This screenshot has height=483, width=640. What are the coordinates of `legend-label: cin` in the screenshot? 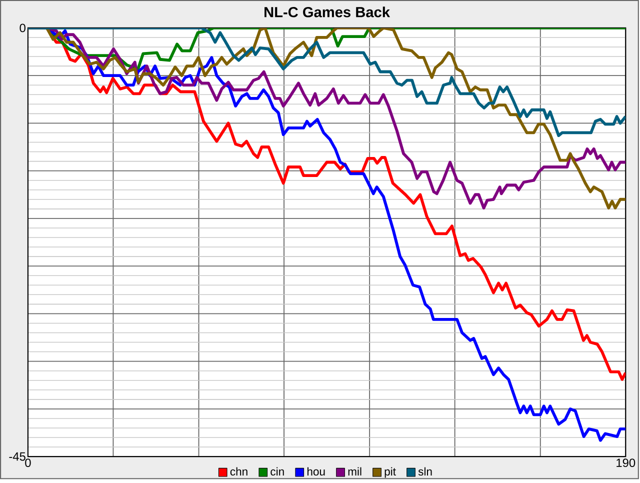 It's located at (277, 471).